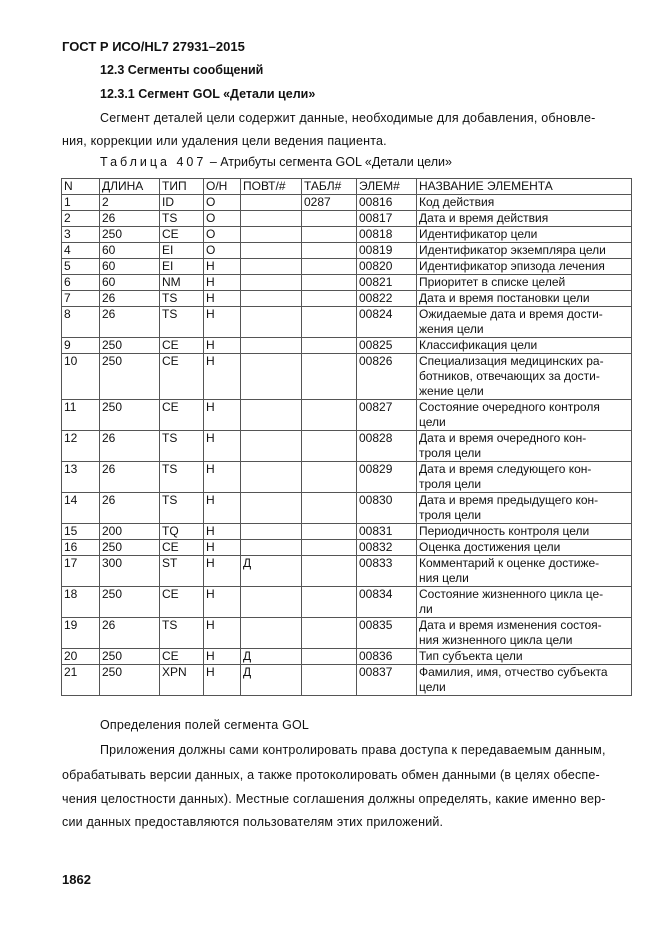 The width and height of the screenshot is (661, 935). What do you see at coordinates (80, 415) in the screenshot?
I see `table-cell: 11` at bounding box center [80, 415].